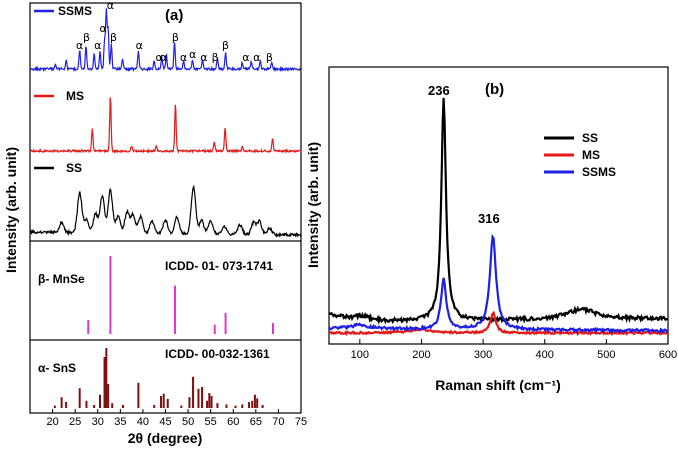 The image size is (678, 450). I want to click on raman-series-ms, so click(498, 323).